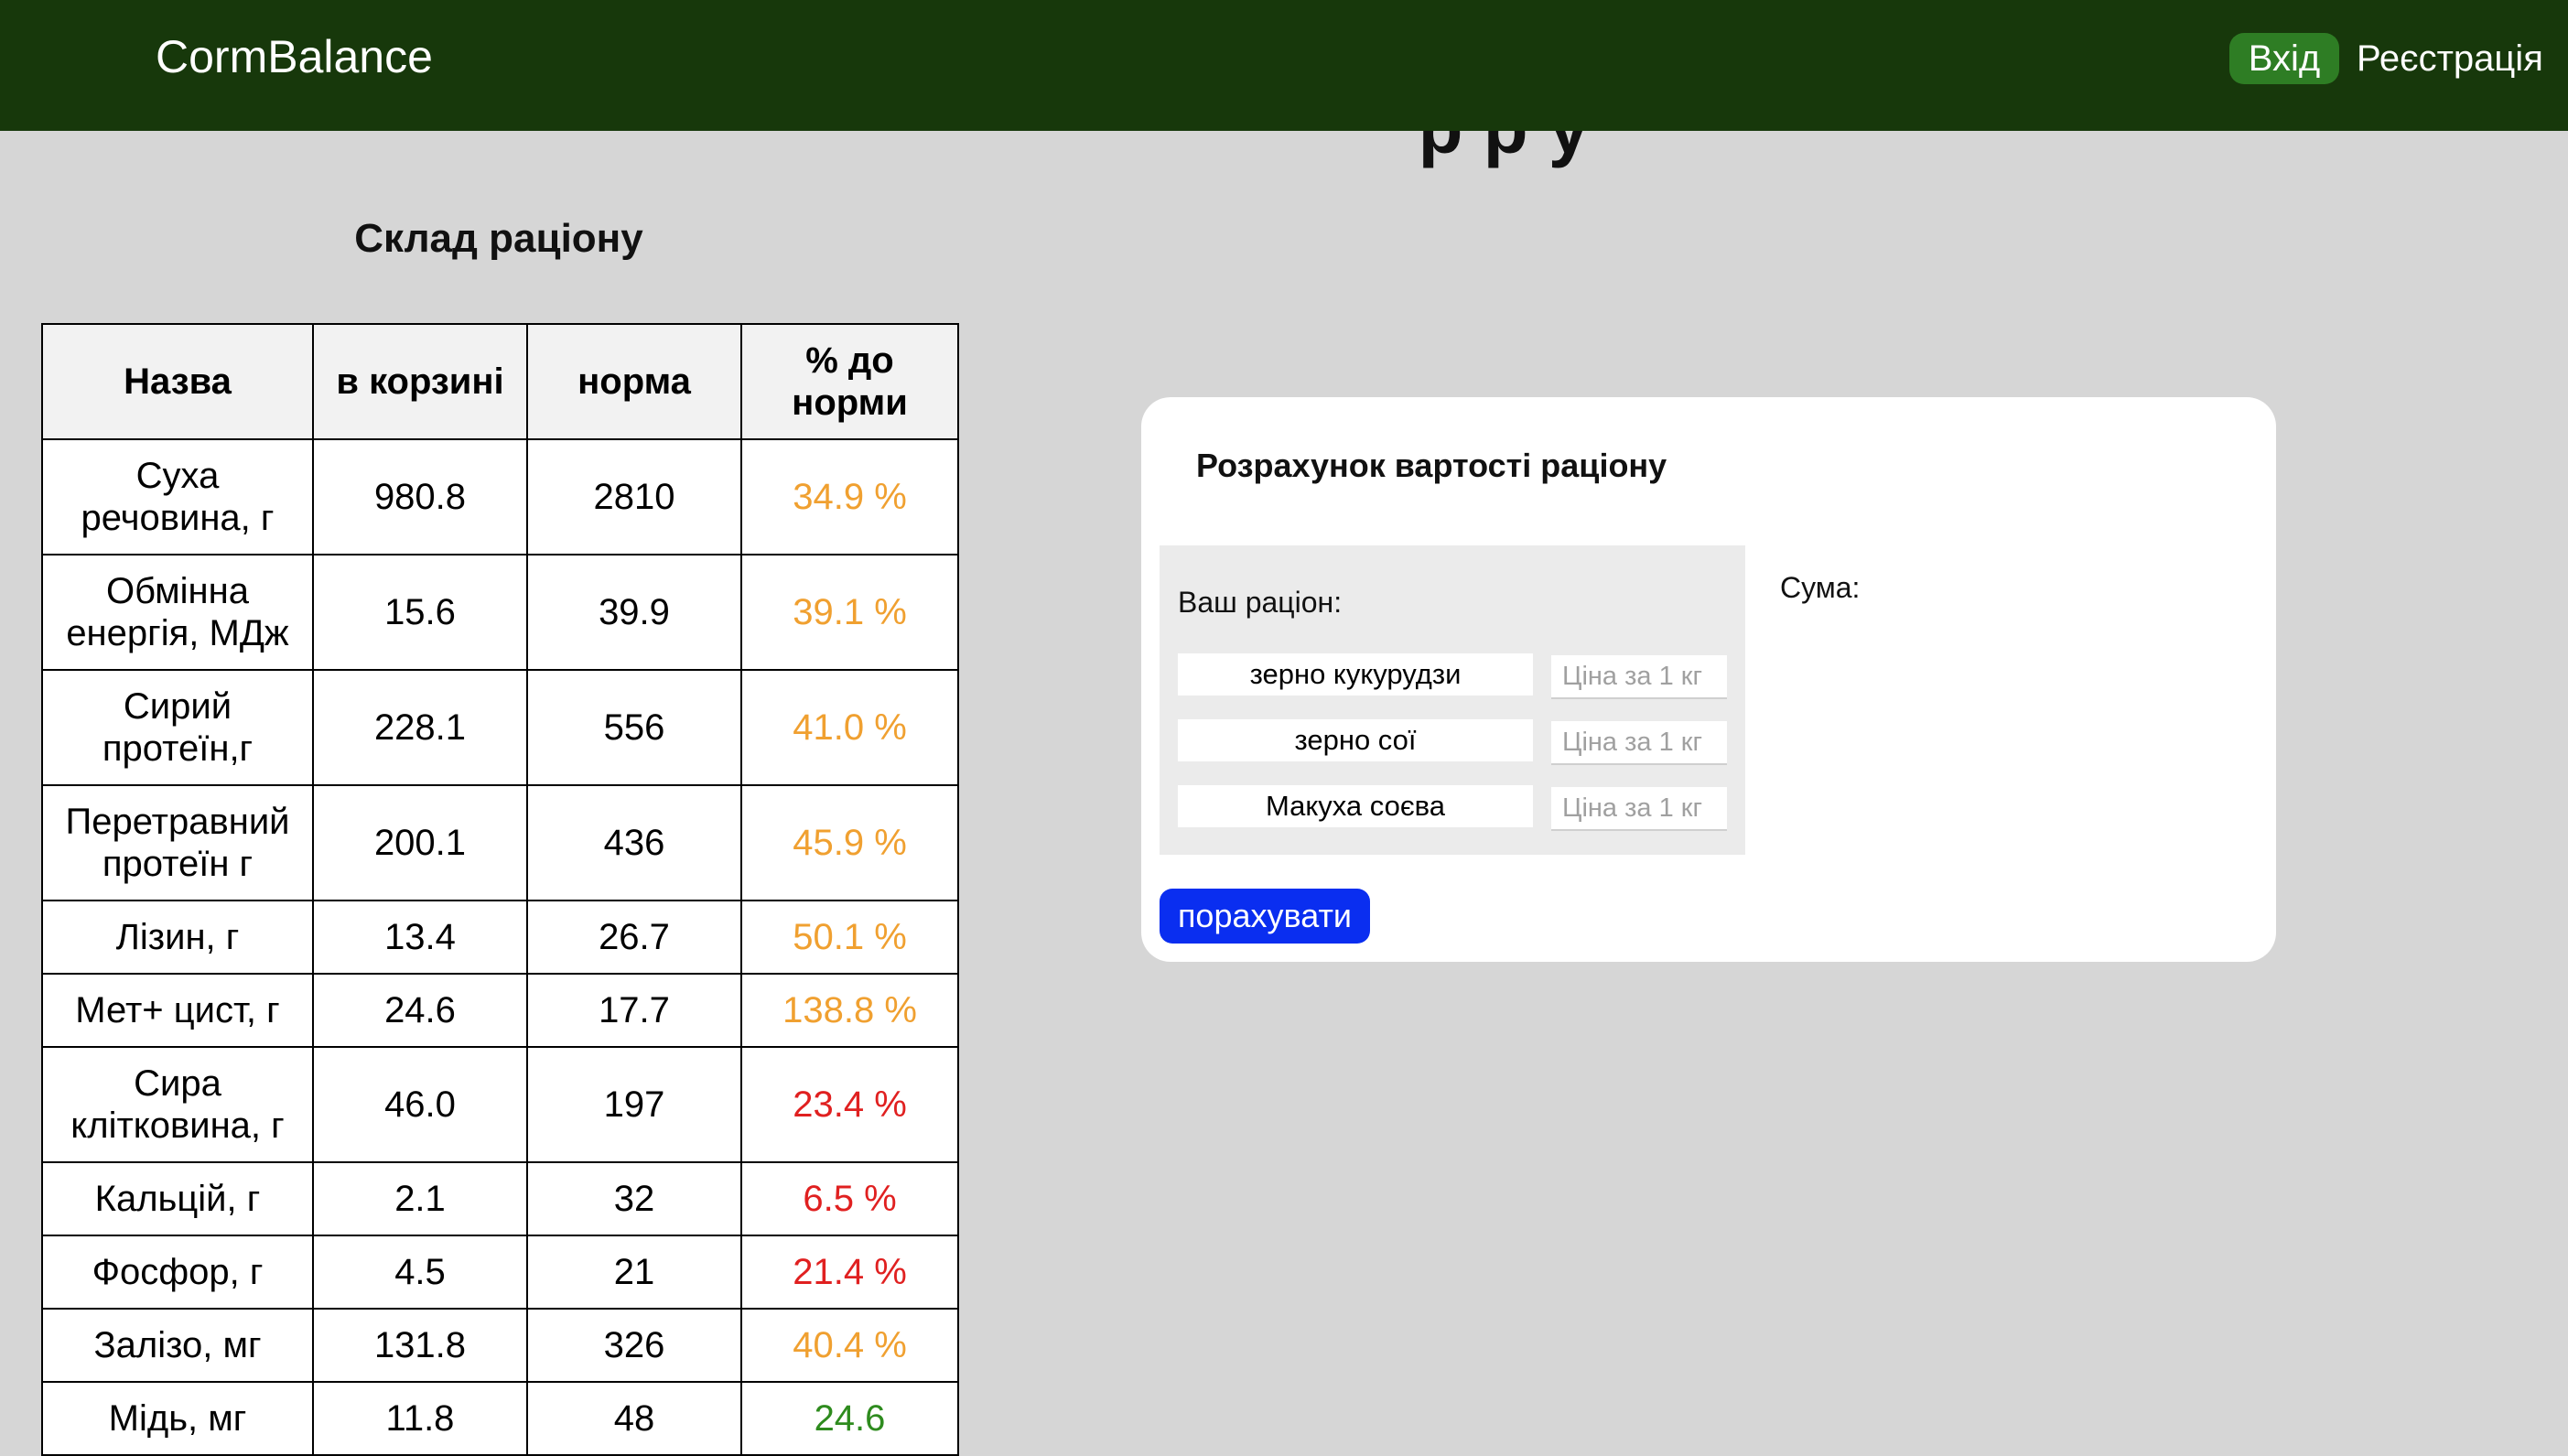 The width and height of the screenshot is (2568, 1456). What do you see at coordinates (2284, 58) in the screenshot?
I see `login-button: Вхід` at bounding box center [2284, 58].